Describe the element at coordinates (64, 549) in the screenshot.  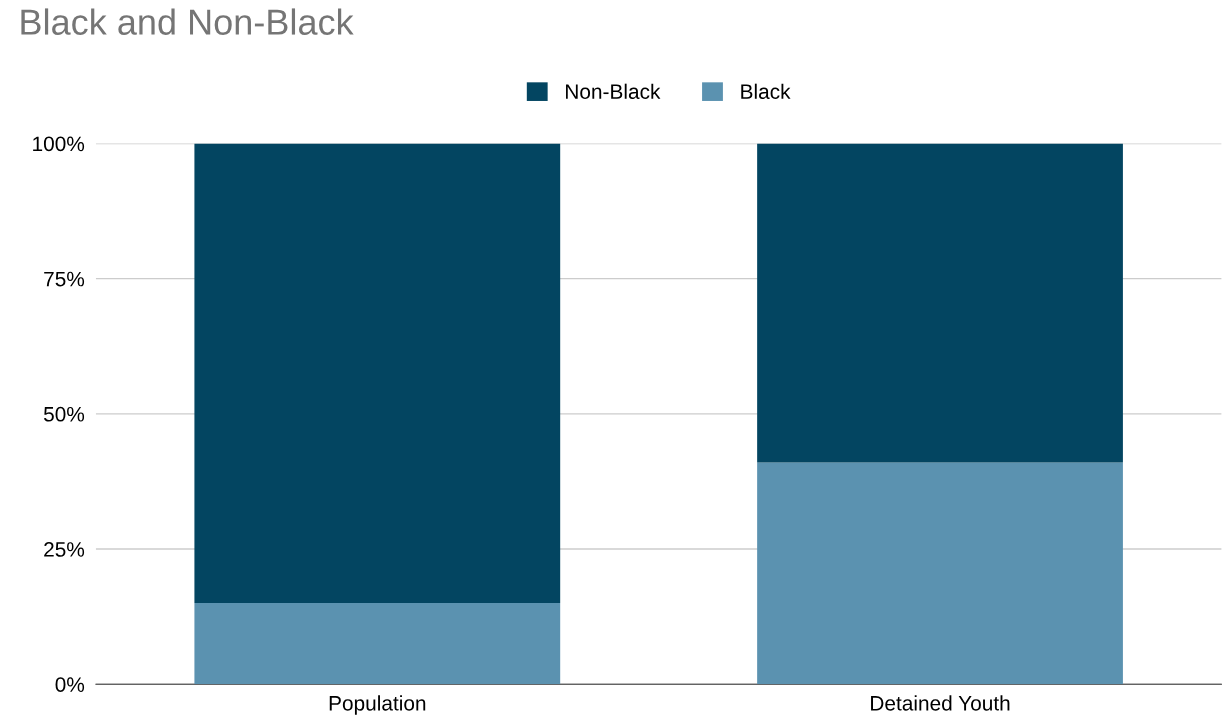
I see `y-tick-label: 25%` at that location.